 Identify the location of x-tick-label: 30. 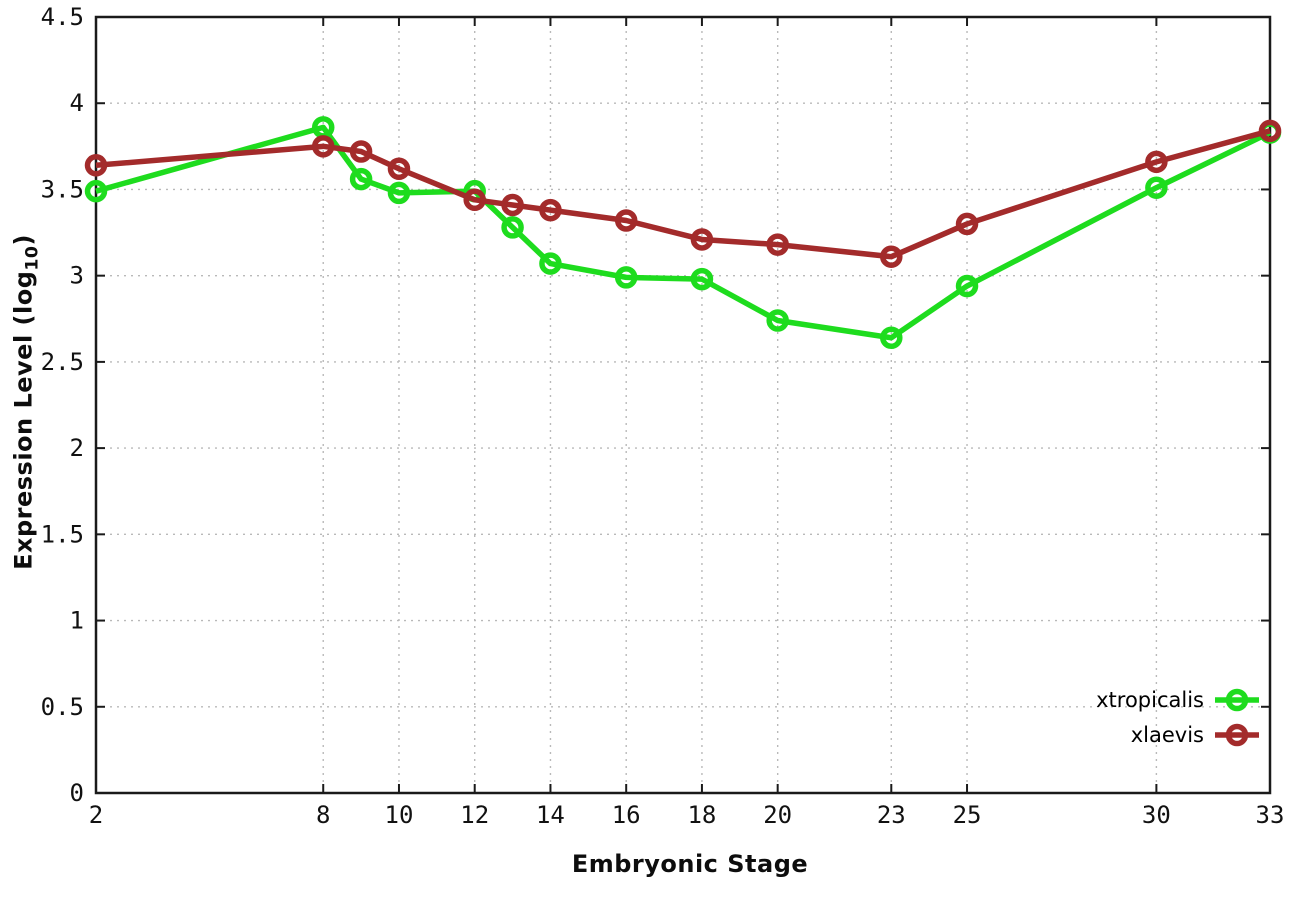
(1156, 815).